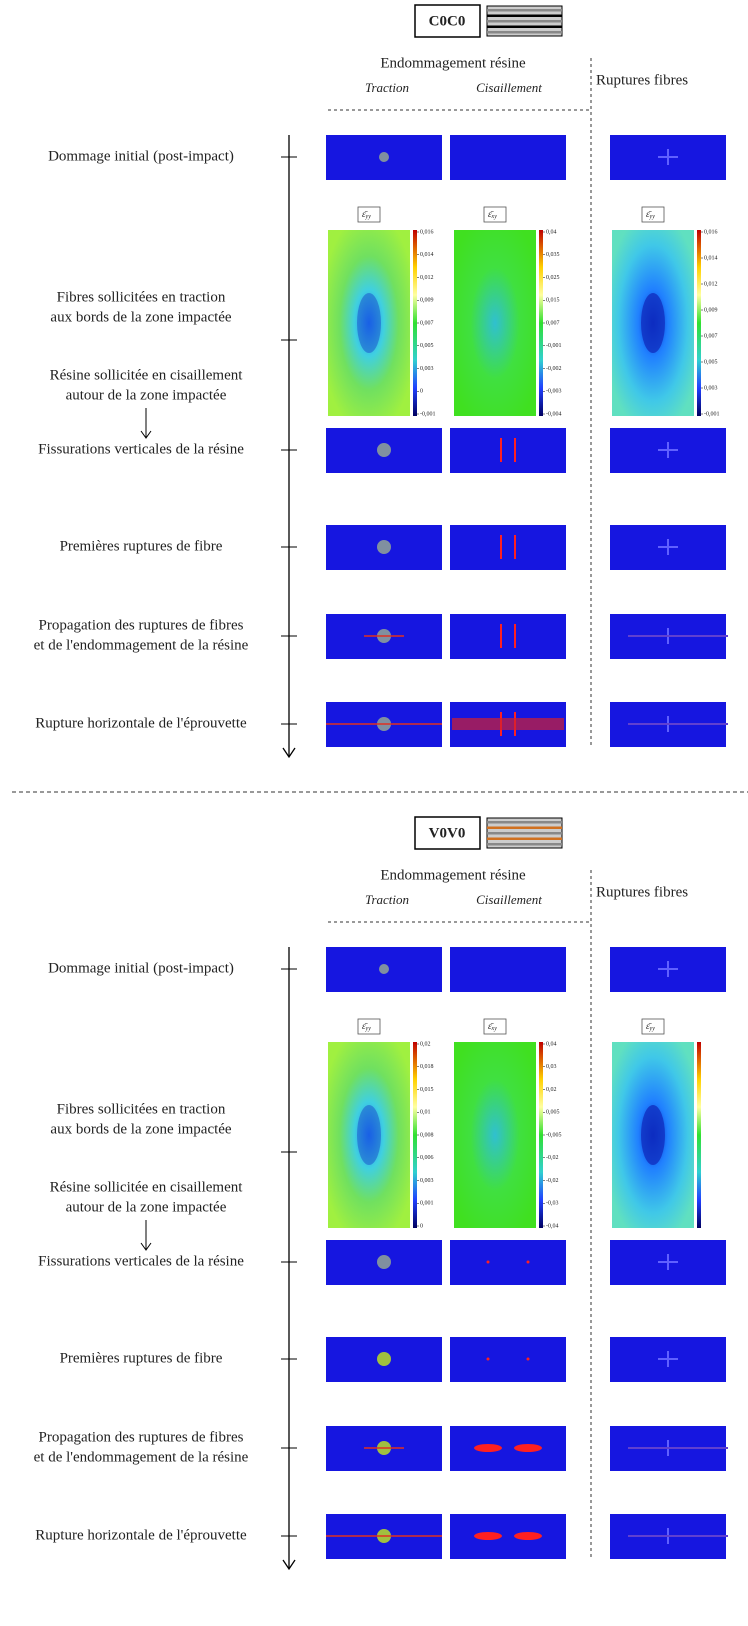 The height and width of the screenshot is (1626, 748). I want to click on damage-band, so click(508, 724).